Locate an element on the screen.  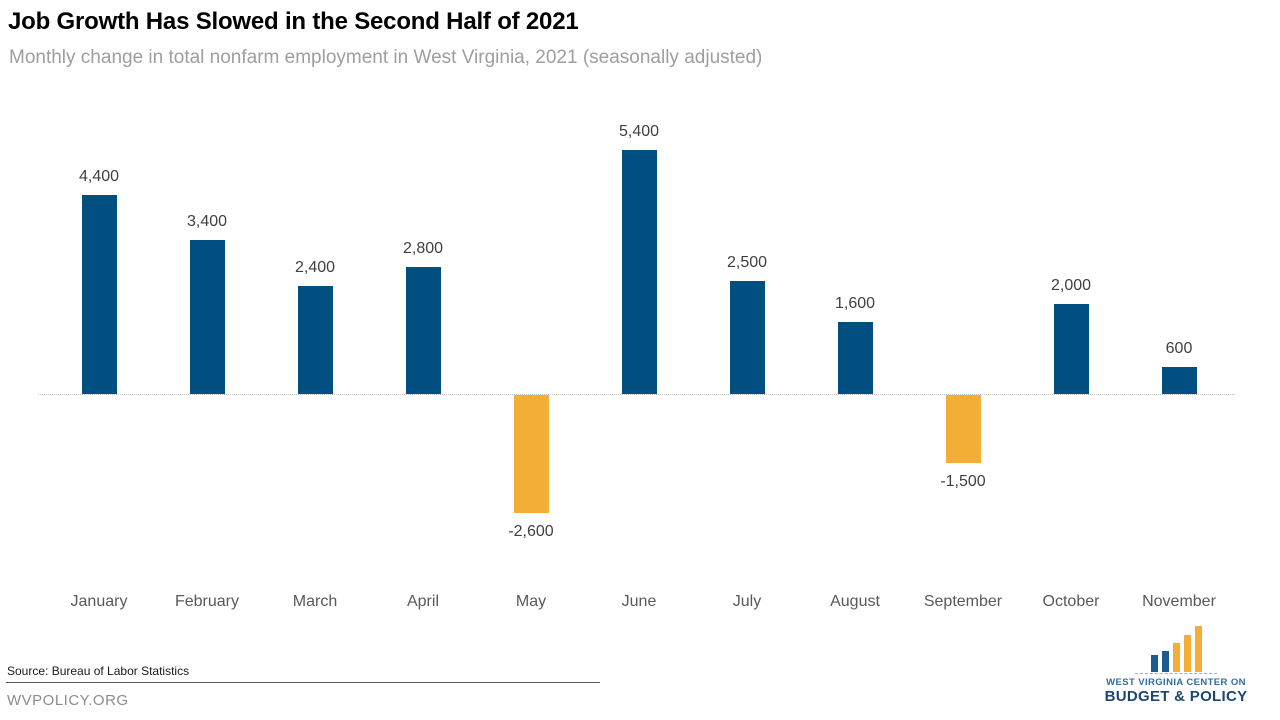
value-label-july: 2,500 is located at coordinates (747, 262).